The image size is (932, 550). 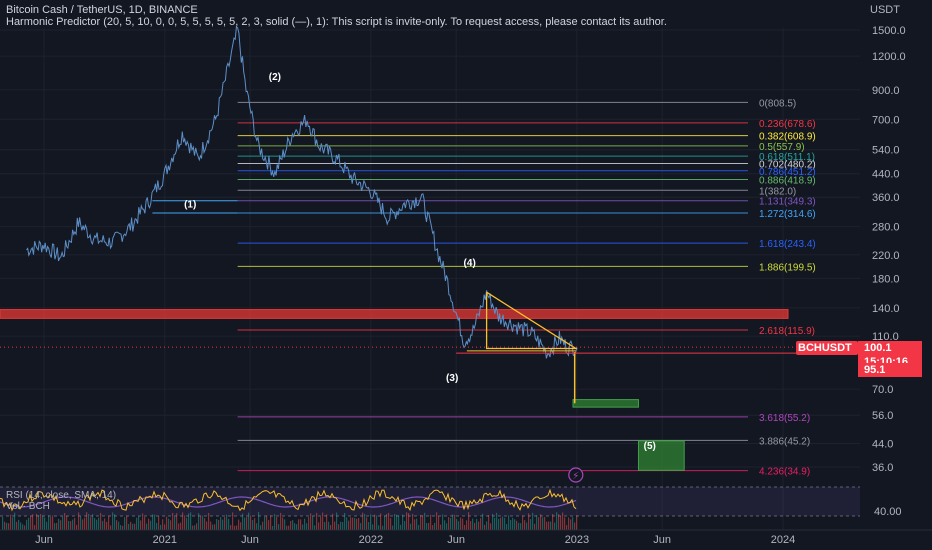 What do you see at coordinates (576, 475) in the screenshot?
I see `lightning-event-icon` at bounding box center [576, 475].